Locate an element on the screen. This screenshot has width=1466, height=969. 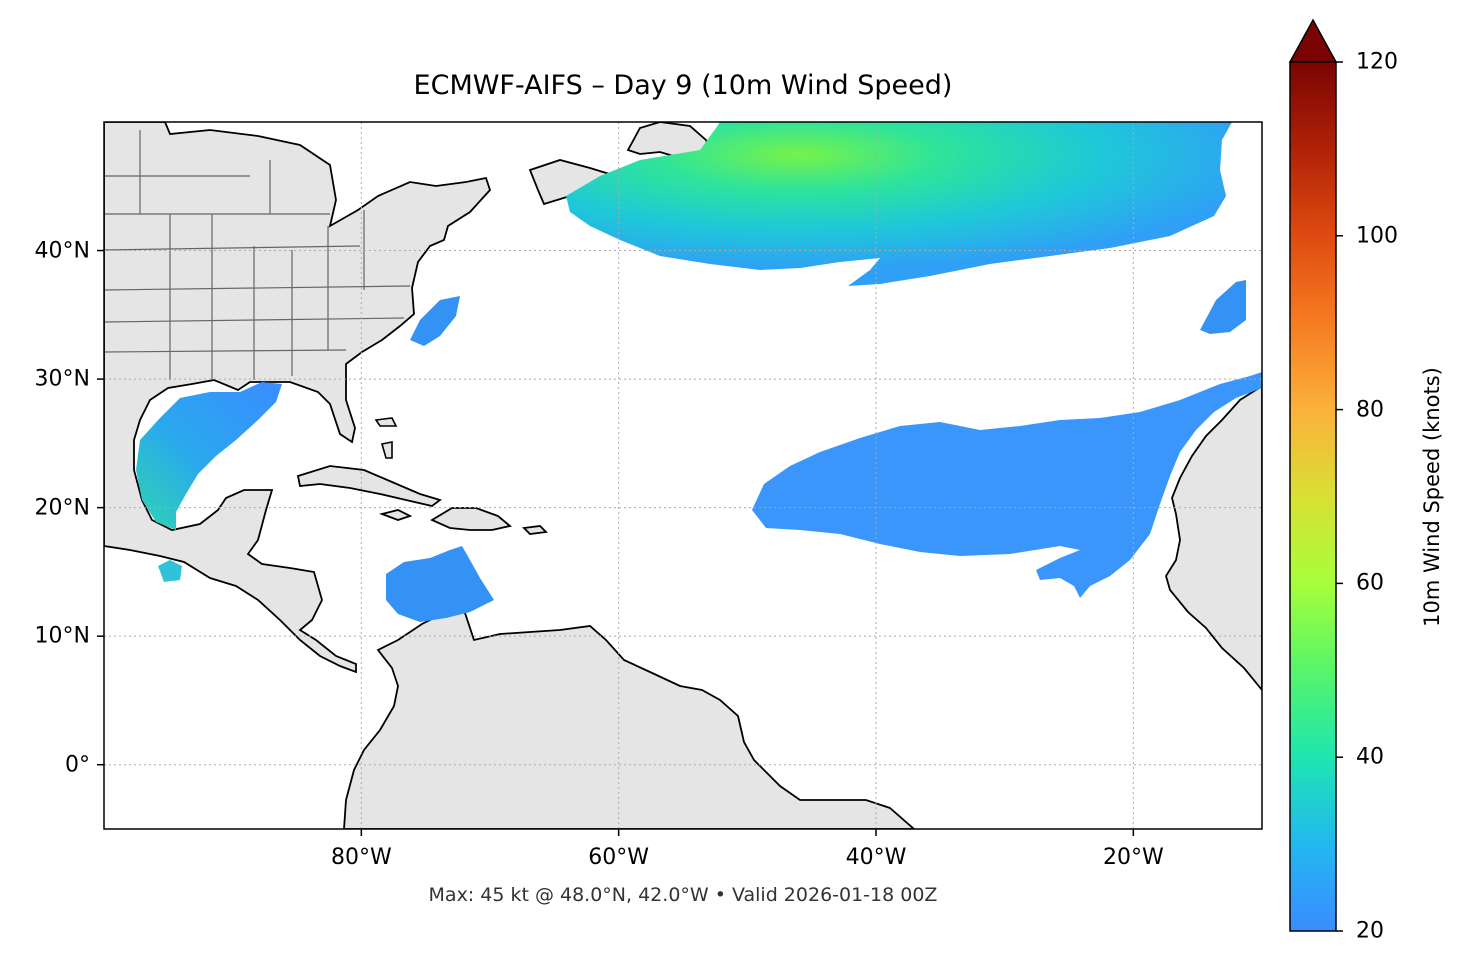
wind-area-atlantic-patch is located at coordinates (435, 321).